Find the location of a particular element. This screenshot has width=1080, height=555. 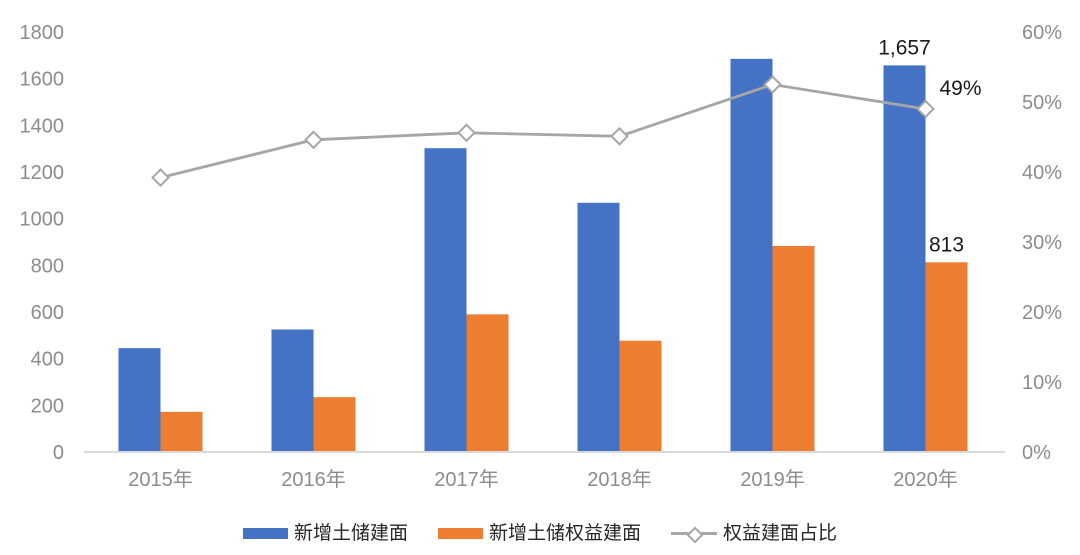

legend-swatch-new-land-equity-gfa is located at coordinates (460, 533).